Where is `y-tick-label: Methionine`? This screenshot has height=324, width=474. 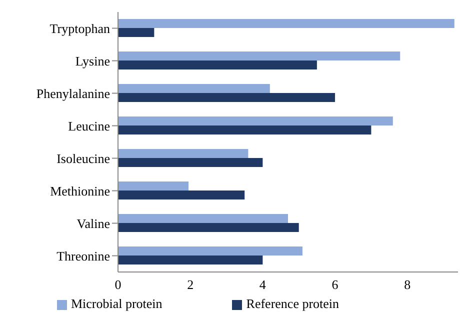
y-tick-label: Methionine is located at coordinates (80, 190).